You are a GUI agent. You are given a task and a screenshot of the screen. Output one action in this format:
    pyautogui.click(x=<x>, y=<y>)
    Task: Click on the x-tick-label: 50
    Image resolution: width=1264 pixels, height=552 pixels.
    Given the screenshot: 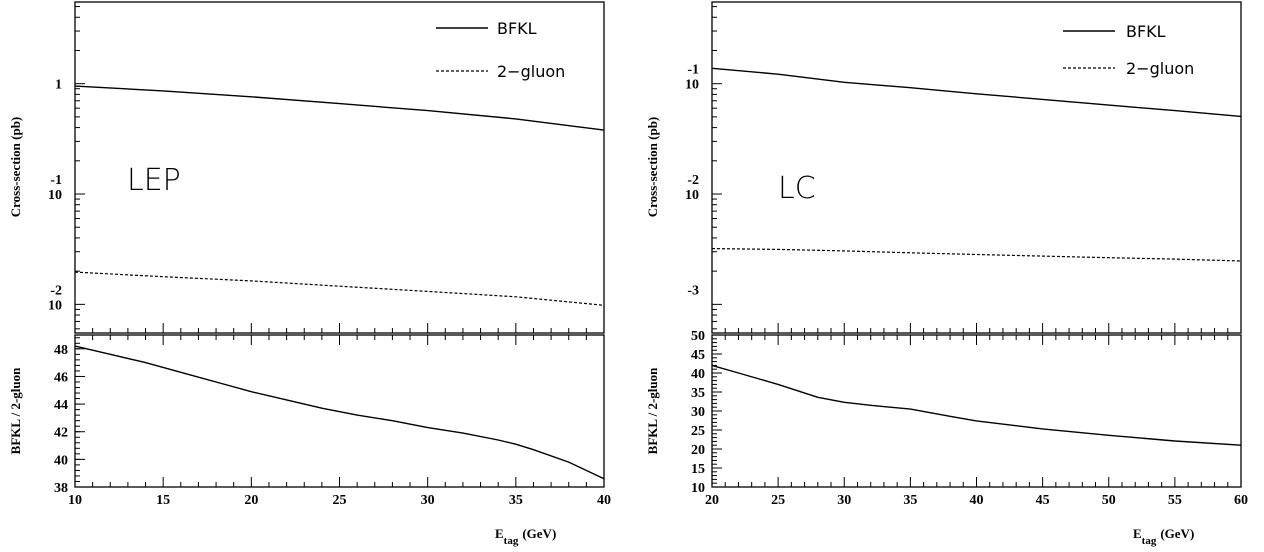 What is the action you would take?
    pyautogui.click(x=1109, y=500)
    